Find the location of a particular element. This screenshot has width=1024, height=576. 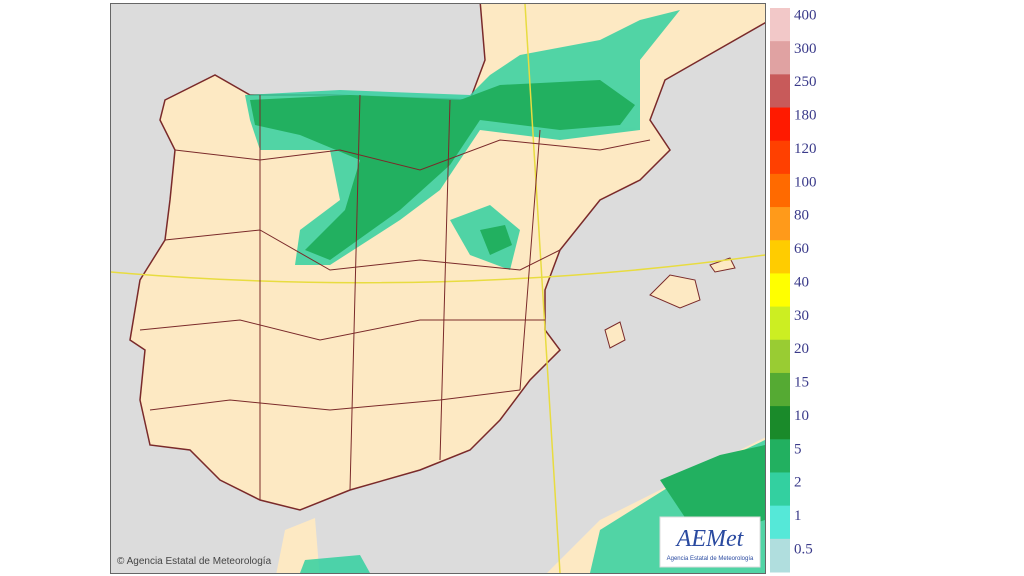

legend-label: 180 is located at coordinates (805, 116).